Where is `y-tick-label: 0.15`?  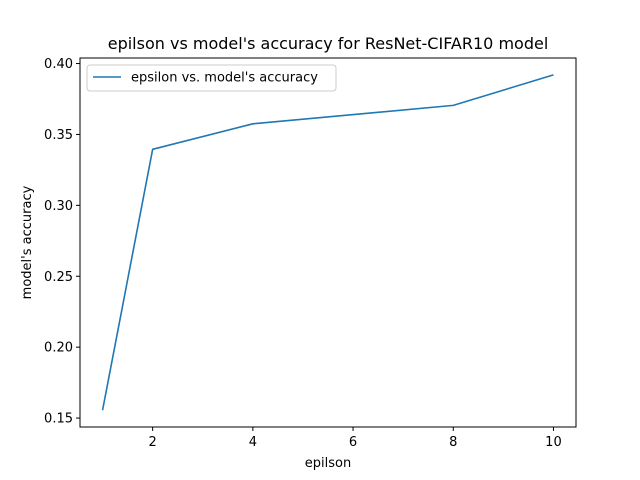
y-tick-label: 0.15 is located at coordinates (58, 419).